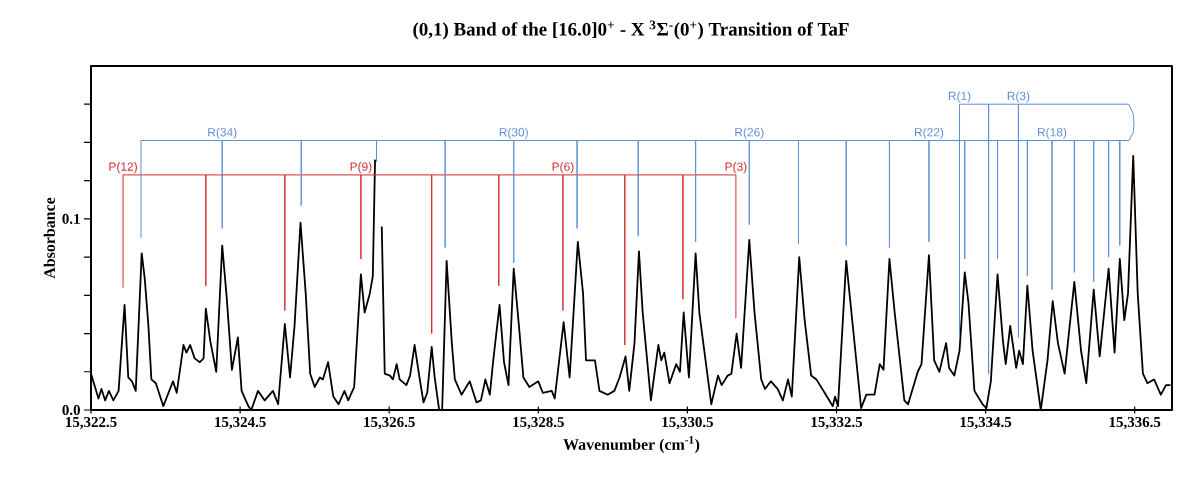  What do you see at coordinates (563, 168) in the screenshot?
I see `annotation: P(6)` at bounding box center [563, 168].